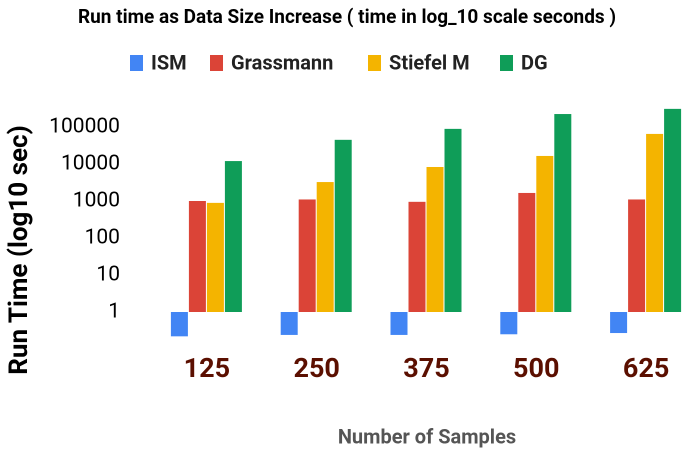 The image size is (694, 453). Describe the element at coordinates (429, 62) in the screenshot. I see `legend-label: Stiefel M` at that location.